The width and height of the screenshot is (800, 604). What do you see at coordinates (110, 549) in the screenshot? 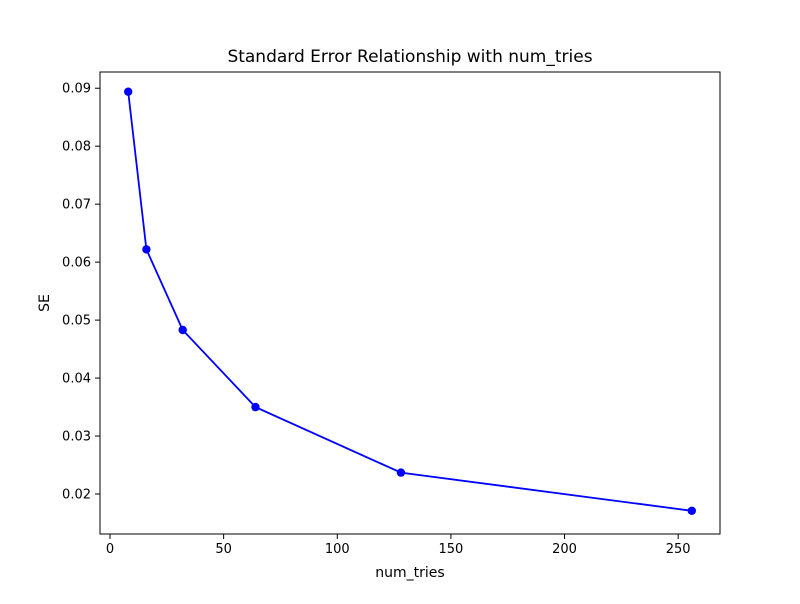
I see `x-tick-label: 0` at bounding box center [110, 549].